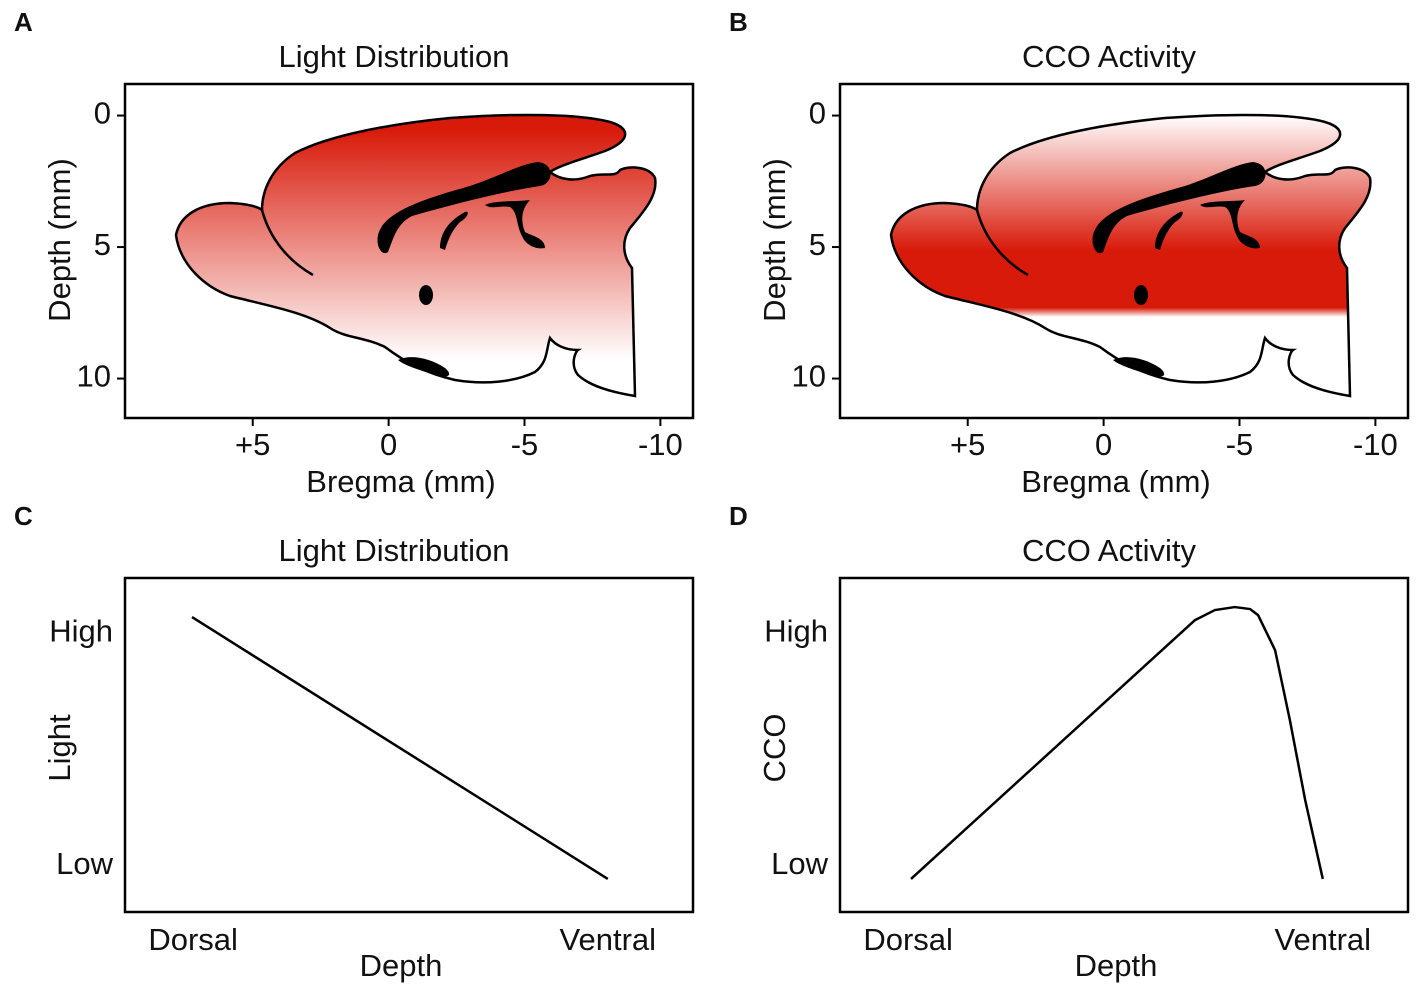 This screenshot has height=998, width=1417. I want to click on panel-letter: C, so click(23, 516).